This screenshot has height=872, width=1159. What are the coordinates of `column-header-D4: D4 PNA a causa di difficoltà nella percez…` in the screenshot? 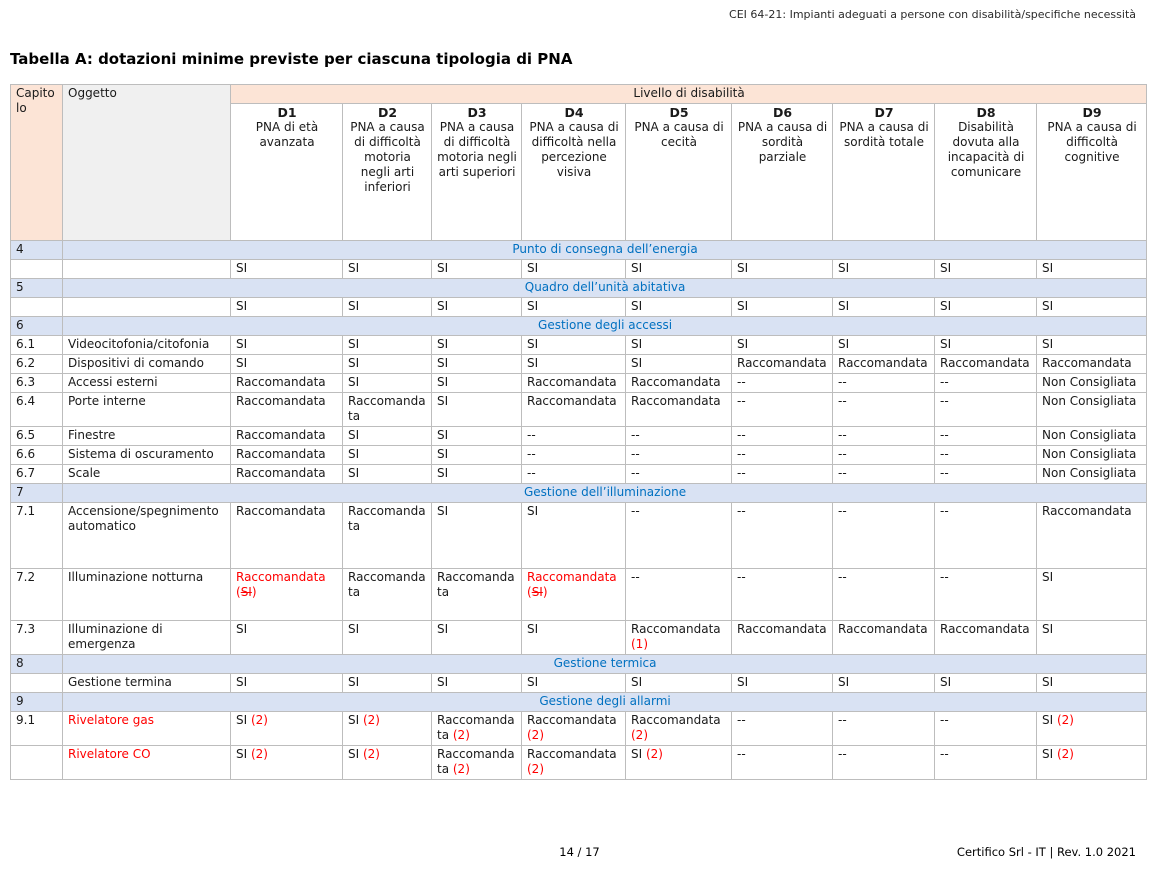 It's located at (573, 172).